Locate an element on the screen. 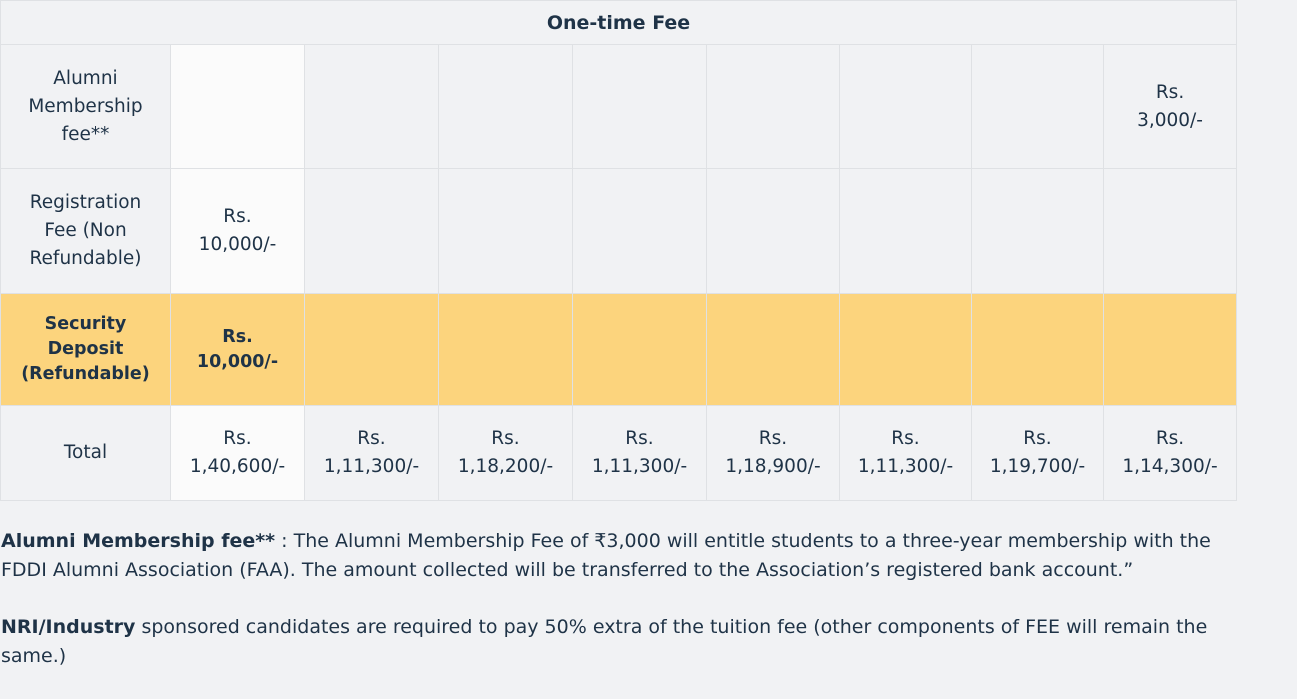 Image resolution: width=1297 pixels, height=699 pixels. one-time-fee-header: One-time Fee is located at coordinates (619, 22).